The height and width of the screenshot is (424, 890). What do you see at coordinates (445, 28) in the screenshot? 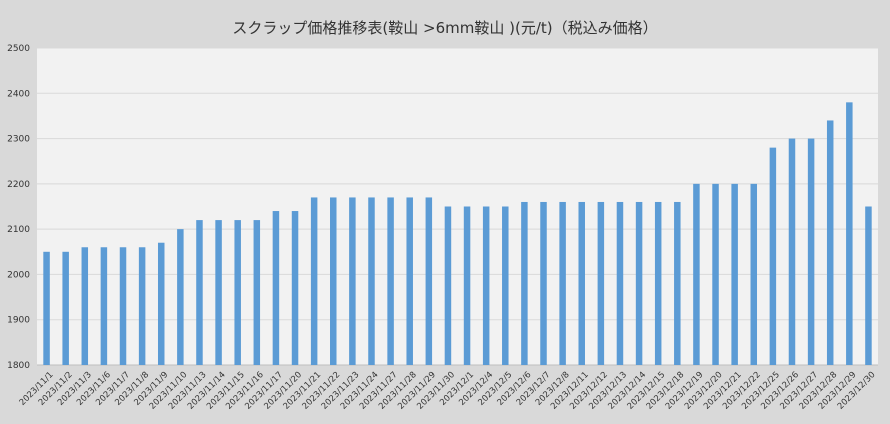
I see `chart-title: スクラップ価格推移表(鞍山 >6mm鞍山 )(元/t)（税込み価格）` at bounding box center [445, 28].